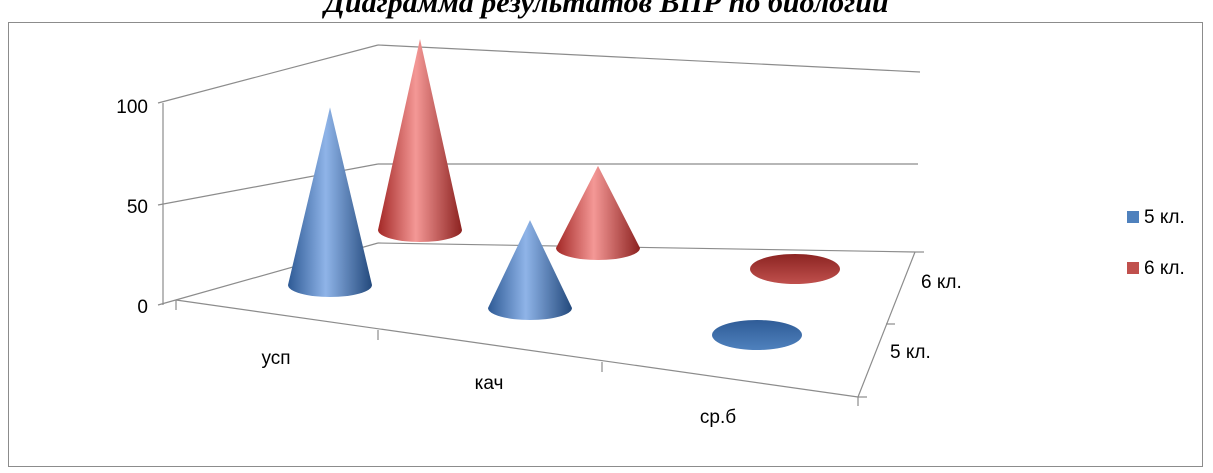 The width and height of the screenshot is (1213, 473). I want to click on cone-6kl-усп, so click(420, 140).